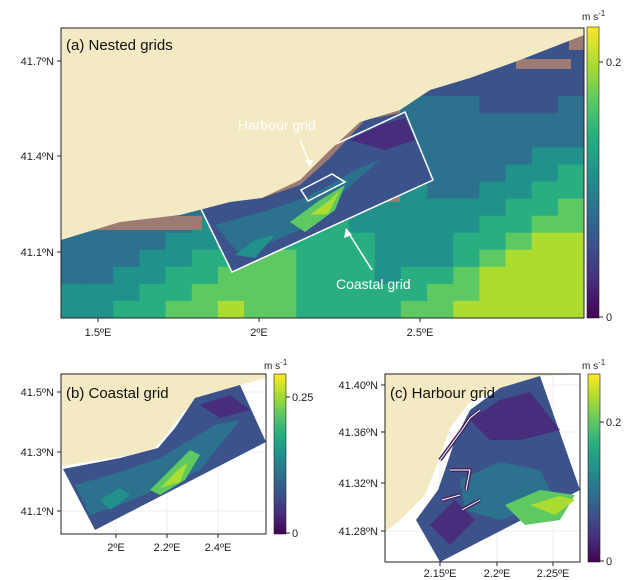 The width and height of the screenshot is (624, 580). I want to click on x-tick-label: 2.15ºE, so click(440, 574).